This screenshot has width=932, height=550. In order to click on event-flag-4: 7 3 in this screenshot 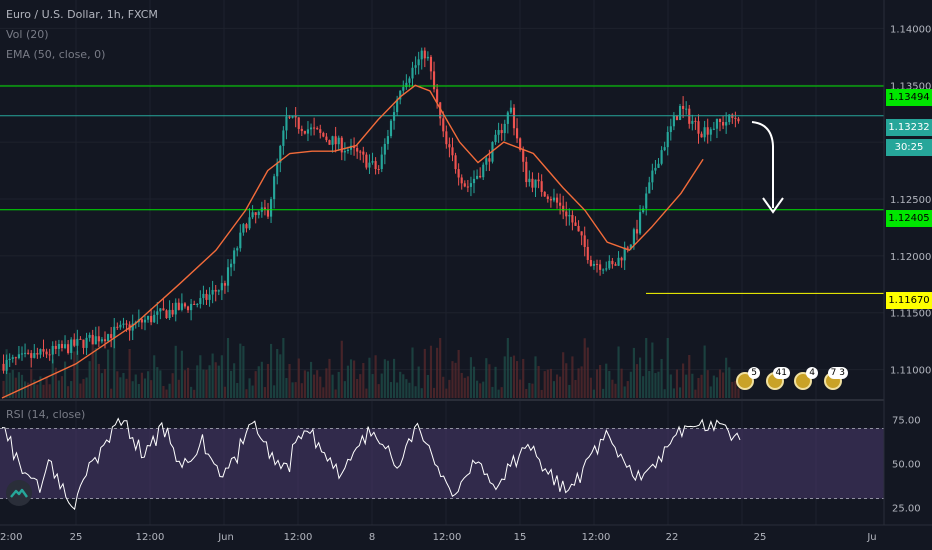, I will do `click(836, 378)`.